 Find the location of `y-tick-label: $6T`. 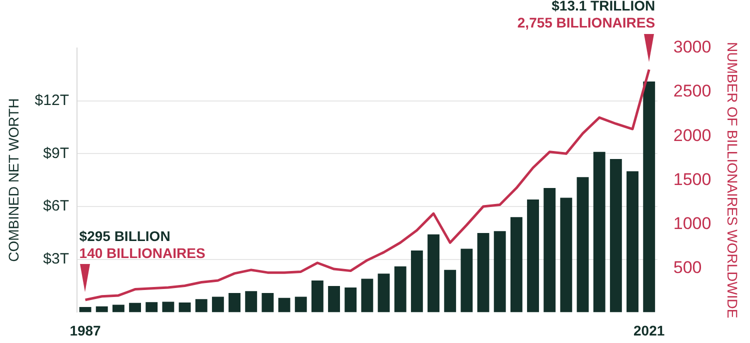

y-tick-label: $6T is located at coordinates (56, 206).